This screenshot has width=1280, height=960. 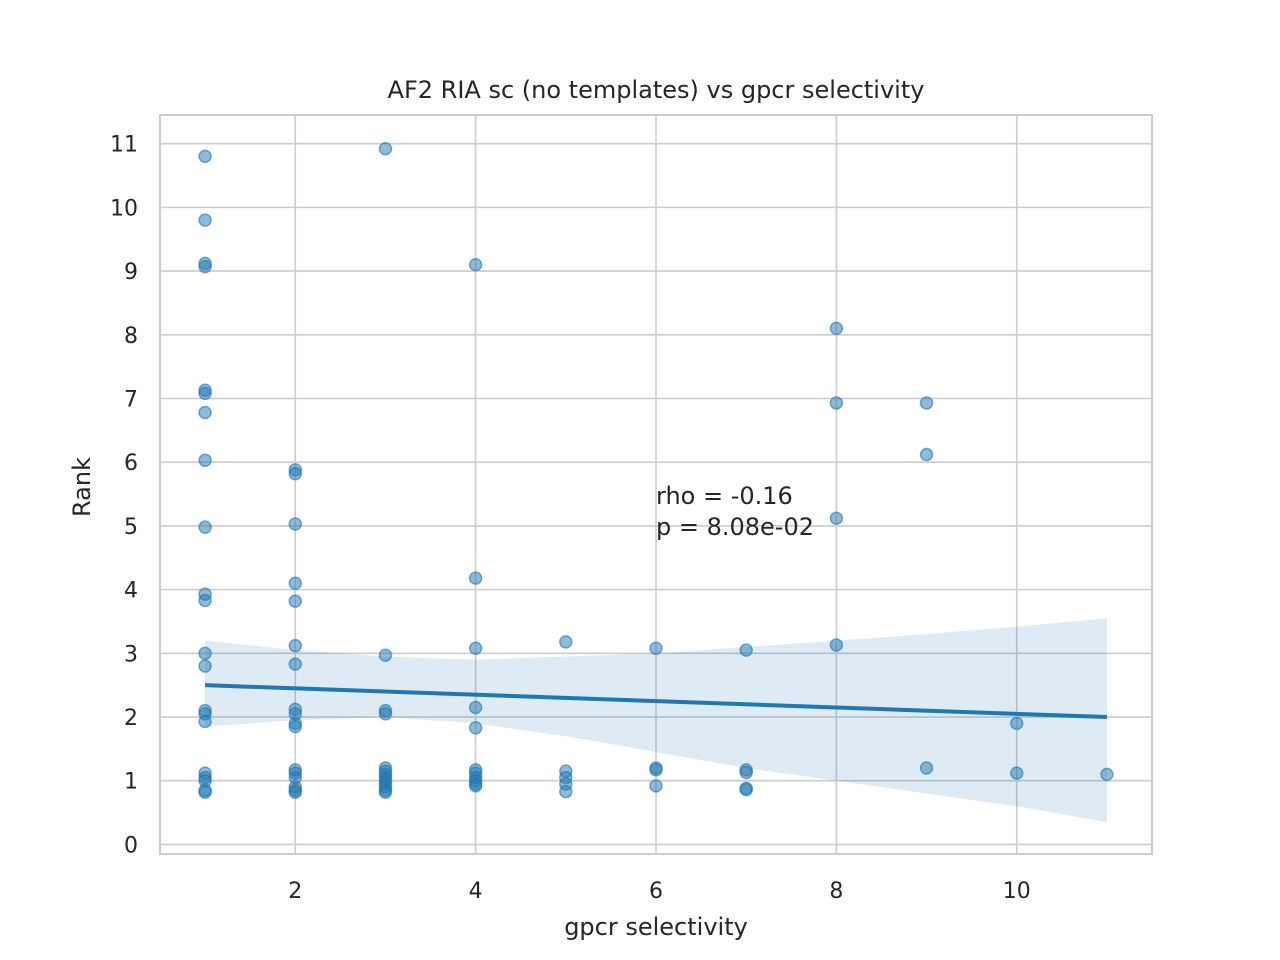 I want to click on y-tick-label-10: 10, so click(x=124, y=208).